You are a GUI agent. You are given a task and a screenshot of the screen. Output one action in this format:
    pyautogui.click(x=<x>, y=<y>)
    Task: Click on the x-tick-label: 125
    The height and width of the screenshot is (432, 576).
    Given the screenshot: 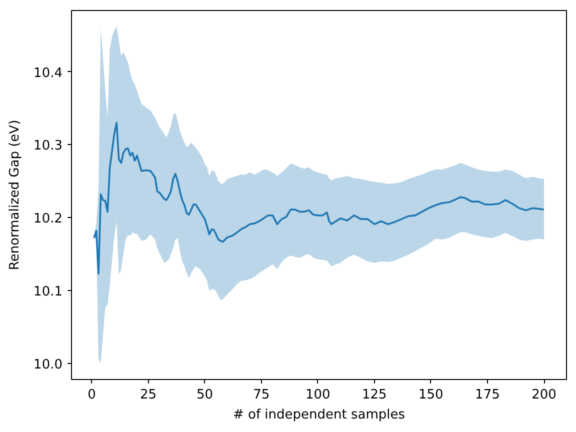 What is the action you would take?
    pyautogui.click(x=374, y=395)
    